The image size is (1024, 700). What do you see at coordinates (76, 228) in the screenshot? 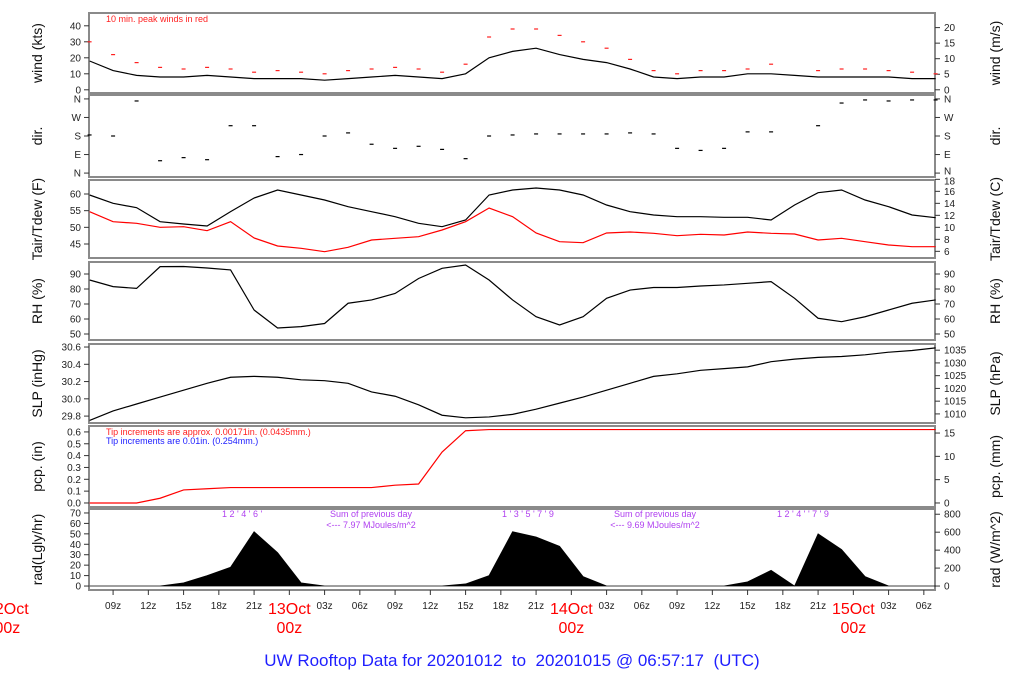
I see `y-tick-label-left: 50` at bounding box center [76, 228].